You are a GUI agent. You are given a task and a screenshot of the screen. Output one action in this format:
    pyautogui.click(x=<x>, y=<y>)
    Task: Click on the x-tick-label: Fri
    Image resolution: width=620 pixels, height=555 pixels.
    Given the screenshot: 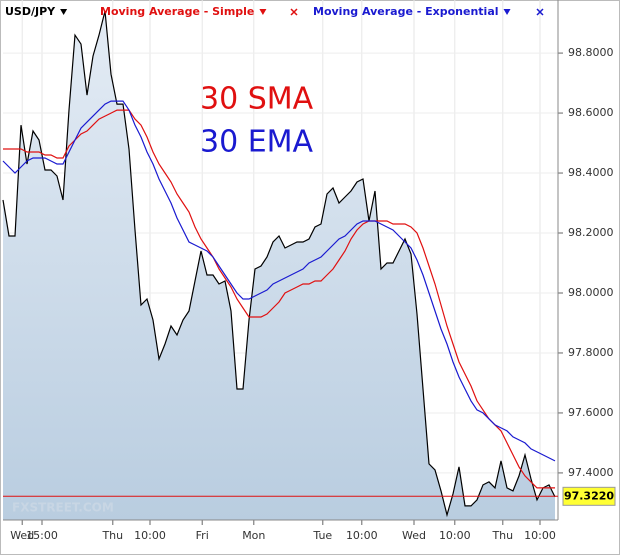 What is the action you would take?
    pyautogui.click(x=202, y=535)
    